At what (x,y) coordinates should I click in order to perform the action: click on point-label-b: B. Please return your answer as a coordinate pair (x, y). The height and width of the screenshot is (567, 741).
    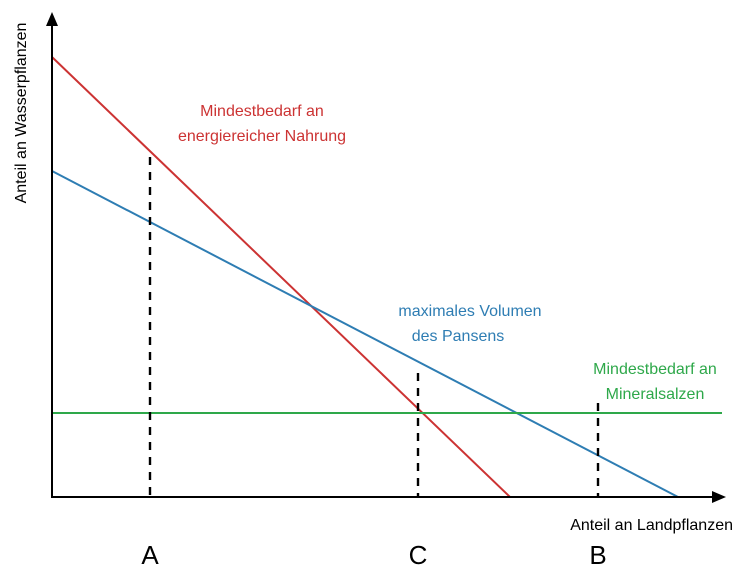
    Looking at the image, I should click on (597, 553).